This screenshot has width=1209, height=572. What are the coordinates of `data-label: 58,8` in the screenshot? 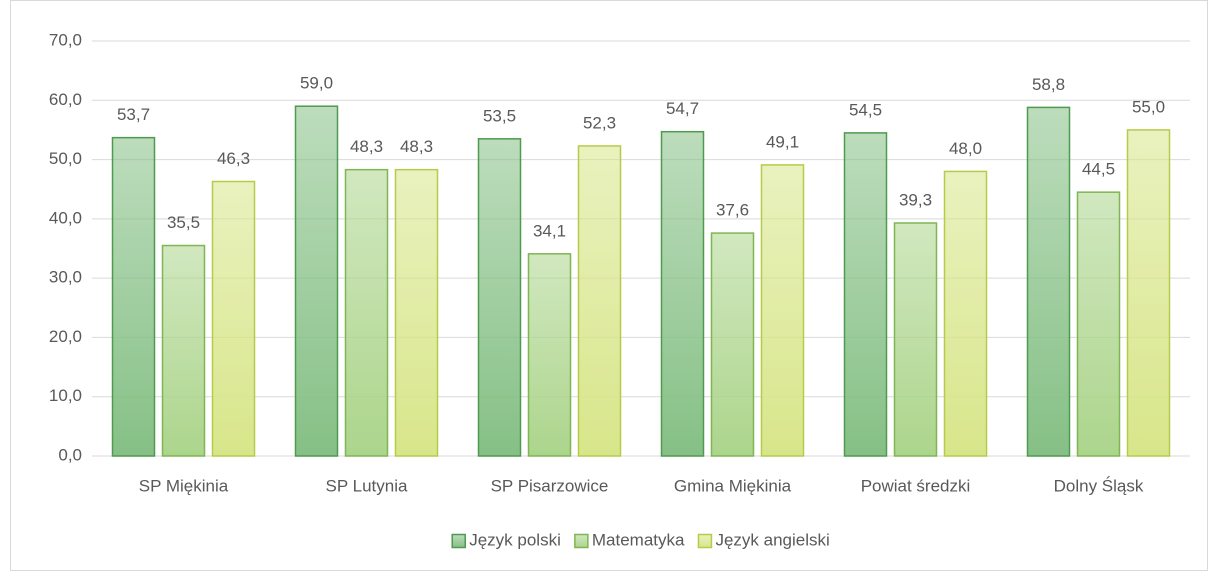 It's located at (1048, 84).